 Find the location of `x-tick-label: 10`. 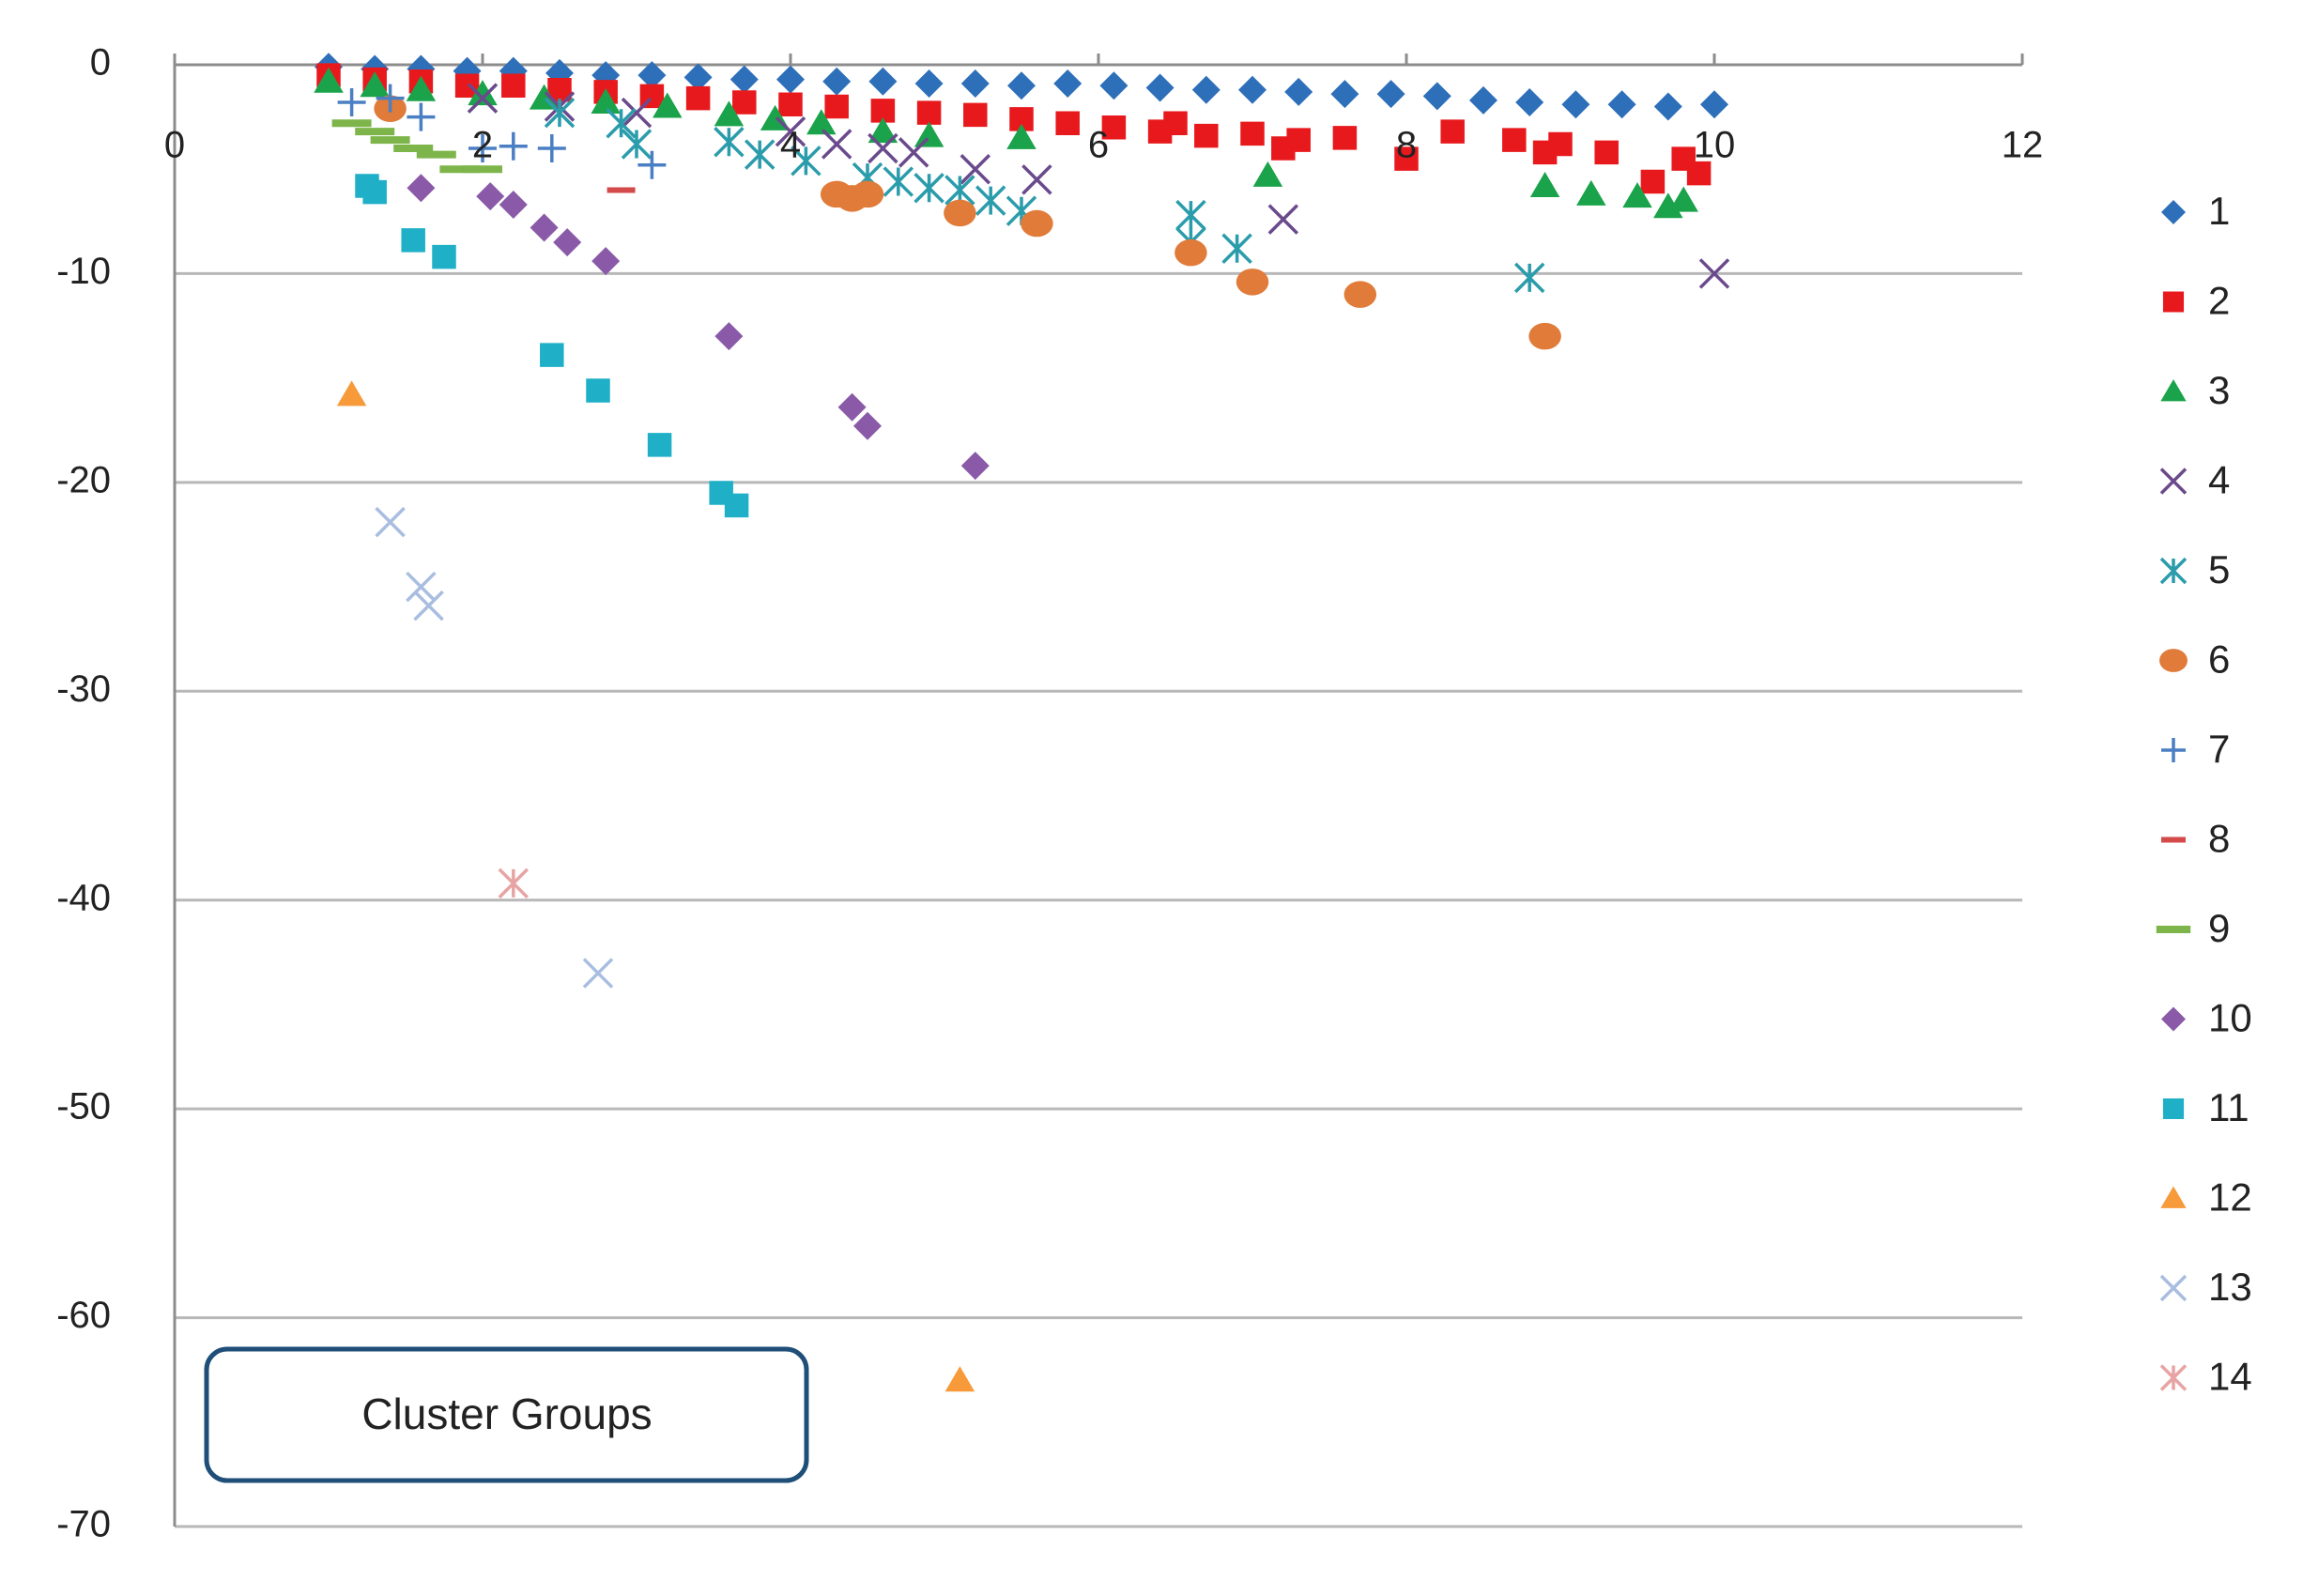

x-tick-label: 10 is located at coordinates (1715, 146).